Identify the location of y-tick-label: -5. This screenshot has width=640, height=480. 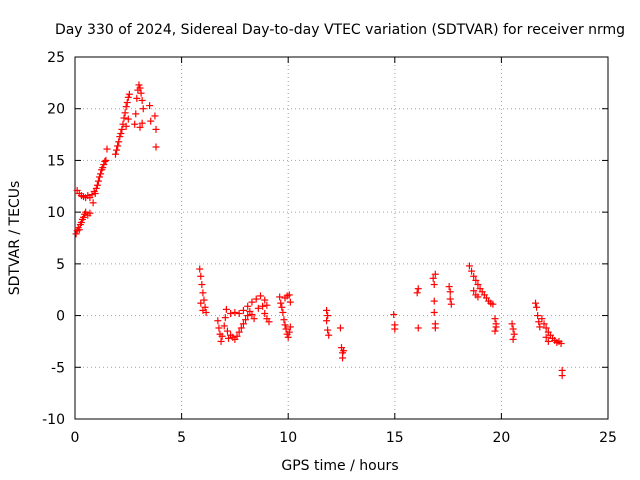
(58, 368).